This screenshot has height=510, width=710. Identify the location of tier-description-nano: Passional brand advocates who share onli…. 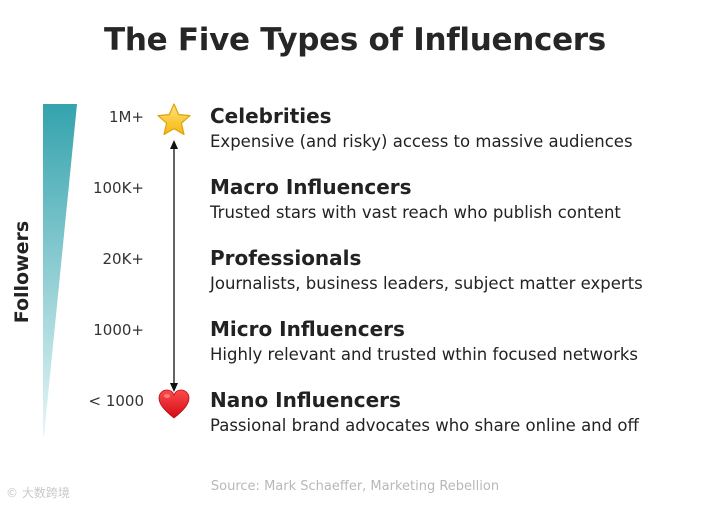
(424, 425).